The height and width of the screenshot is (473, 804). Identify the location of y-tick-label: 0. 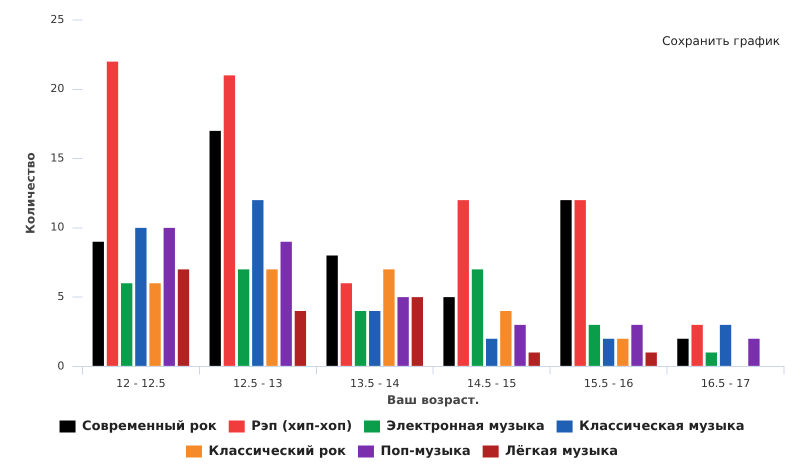
(60, 365).